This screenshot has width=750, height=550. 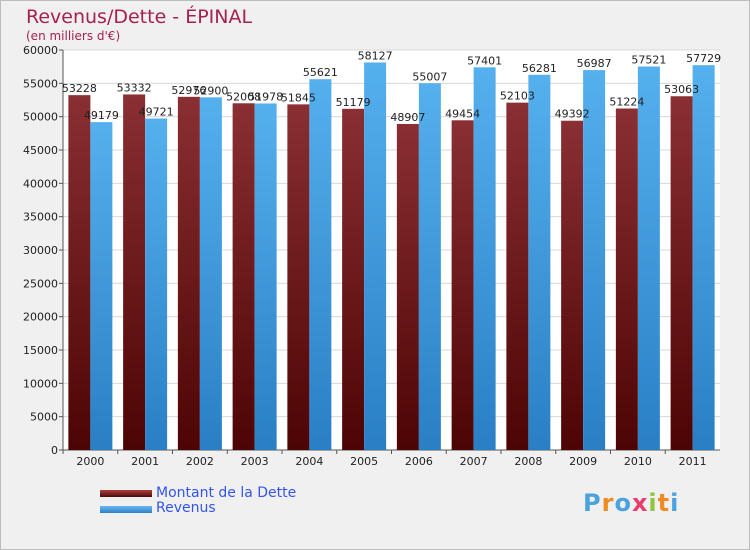 What do you see at coordinates (364, 461) in the screenshot?
I see `x-tick-label: 2005` at bounding box center [364, 461].